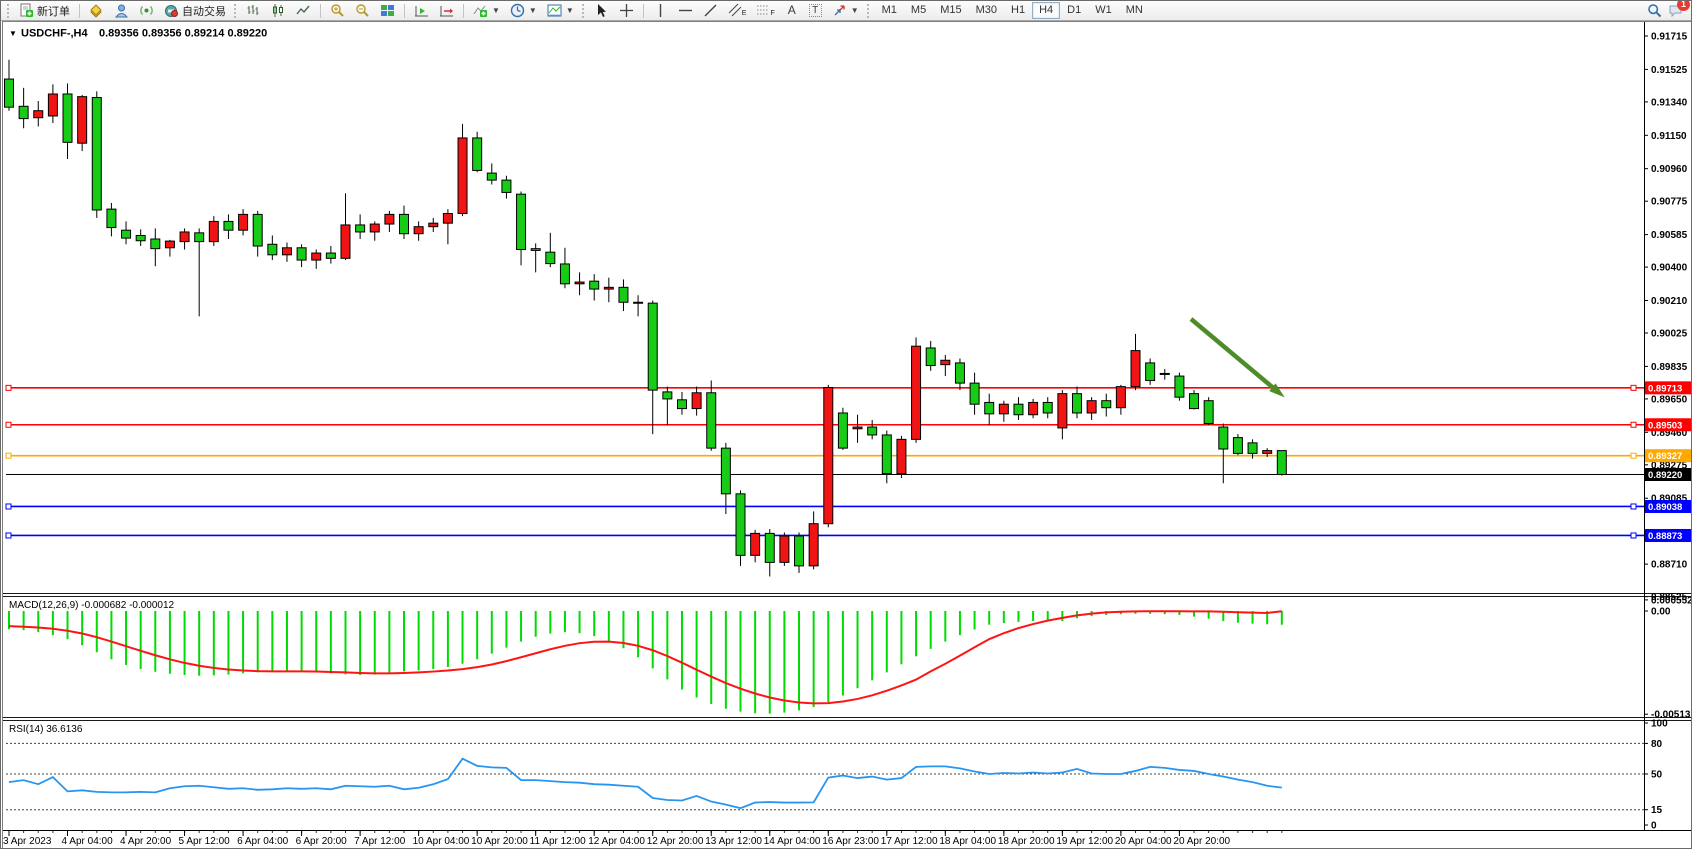 The image size is (1692, 849). Describe the element at coordinates (96, 11) in the screenshot. I see `quotes-button` at that location.